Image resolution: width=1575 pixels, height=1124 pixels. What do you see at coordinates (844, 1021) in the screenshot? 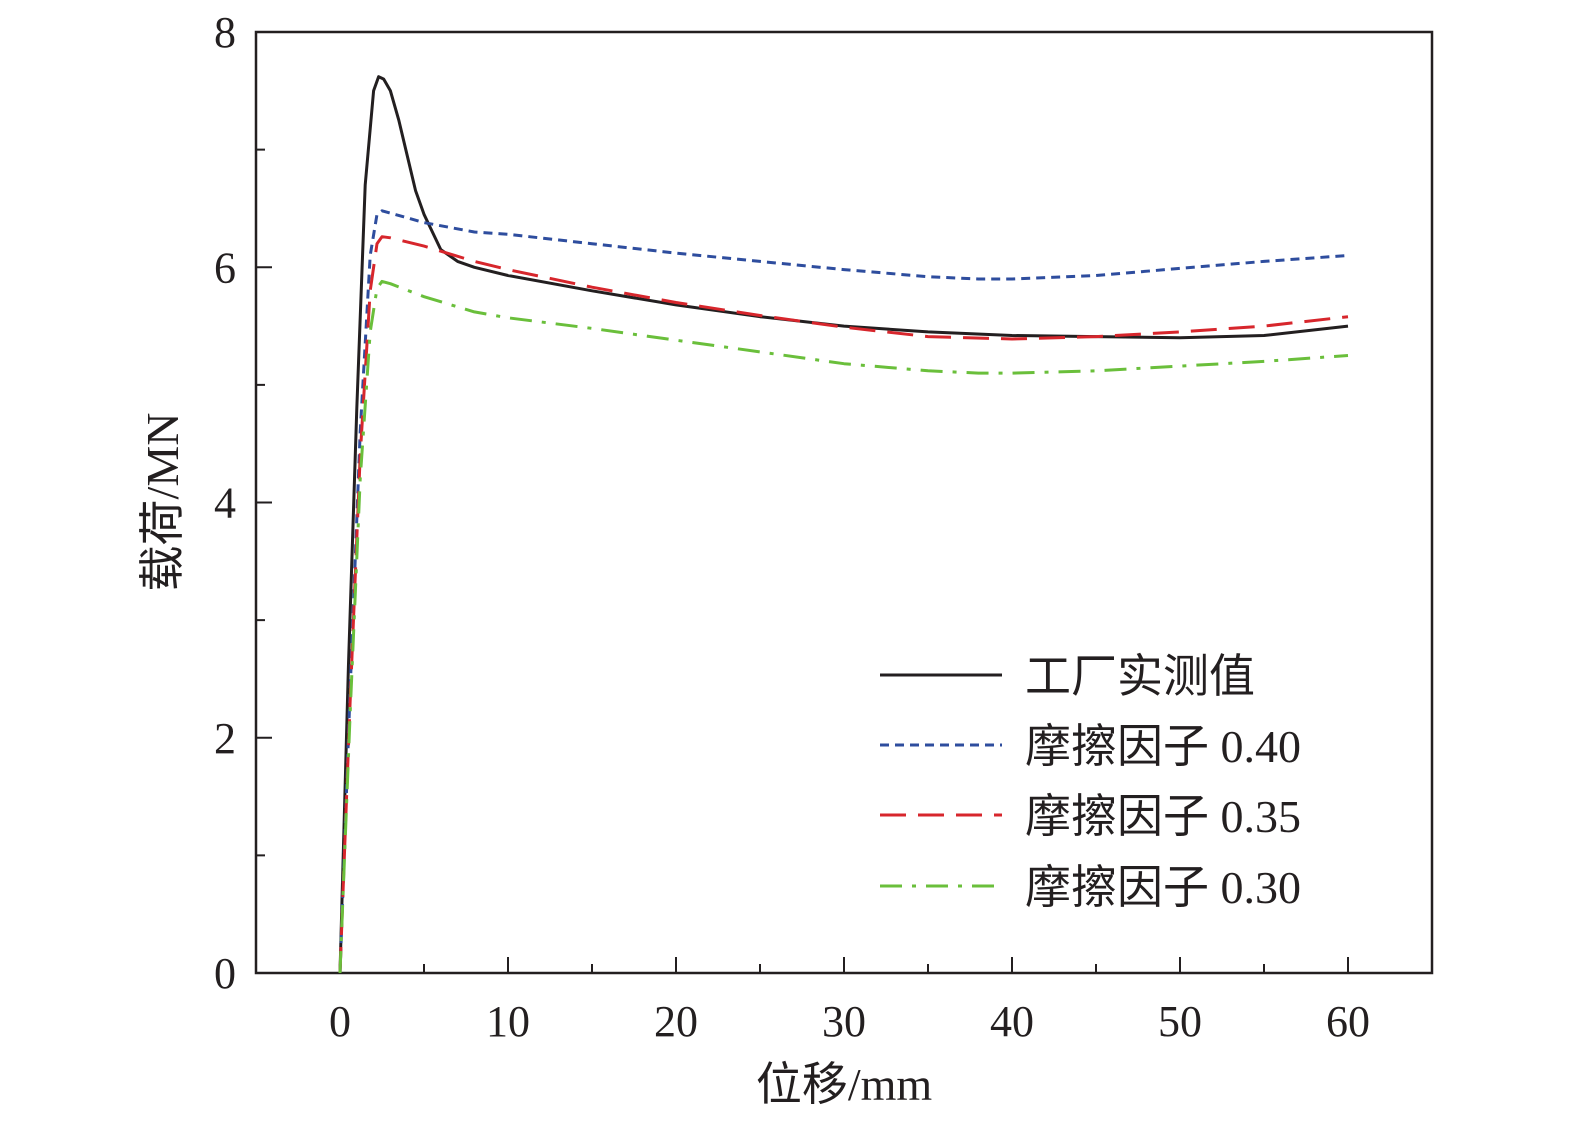
I see `x-tick-label: 30` at bounding box center [844, 1021].